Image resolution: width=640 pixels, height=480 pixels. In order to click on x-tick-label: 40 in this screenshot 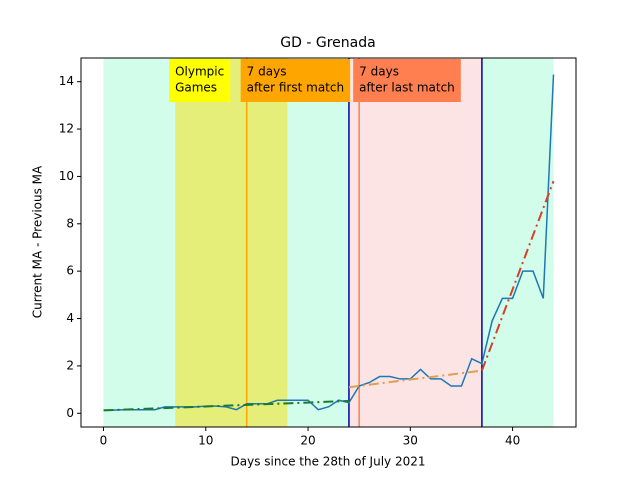, I will do `click(512, 441)`.